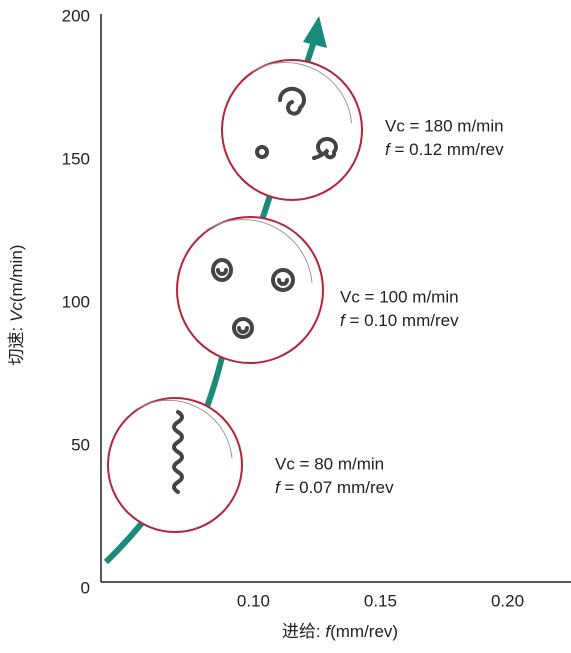 This screenshot has width=571, height=653. Describe the element at coordinates (315, 32) in the screenshot. I see `arrow-head` at that location.